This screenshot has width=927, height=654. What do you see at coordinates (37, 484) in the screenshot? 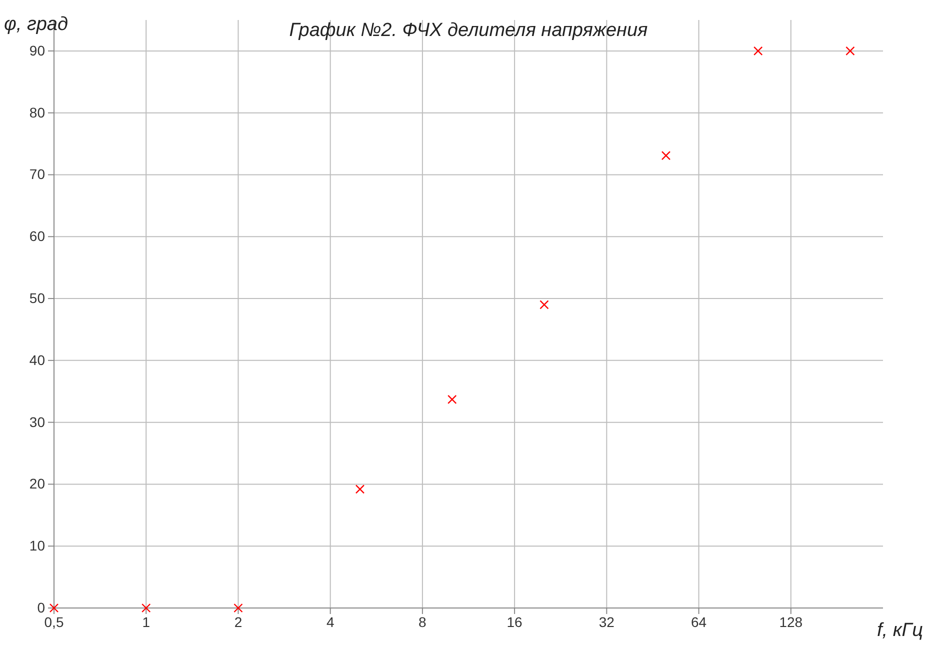
I see `y-tick-label: 20` at bounding box center [37, 484].